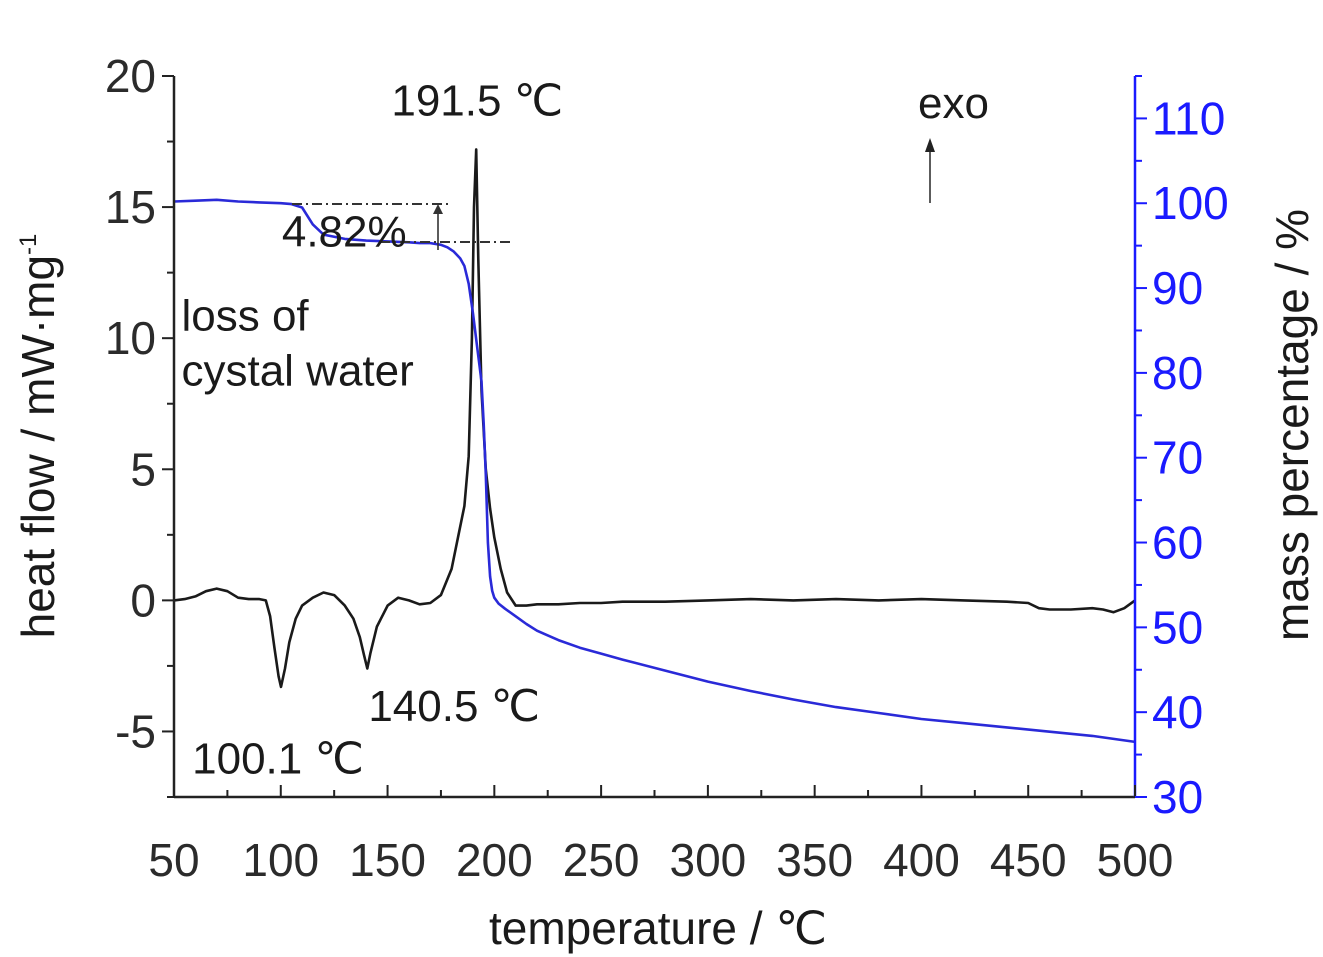 This screenshot has height=957, width=1323. Describe the element at coordinates (1177, 288) in the screenshot. I see `y-right-tick-label: 90` at that location.